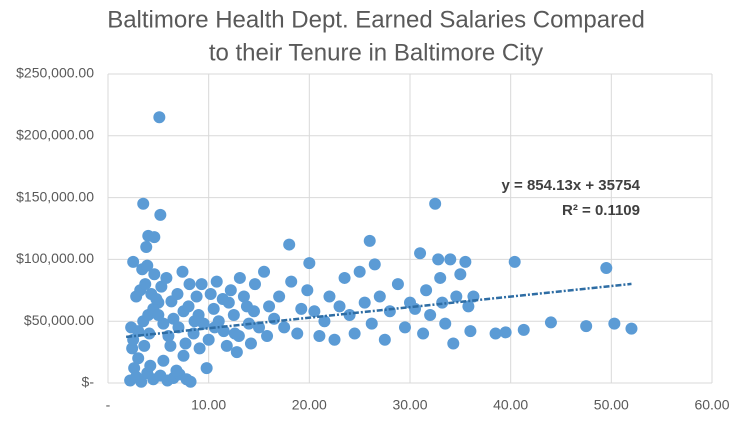 This screenshot has height=426, width=752. What do you see at coordinates (55, 73) in the screenshot?
I see `y-tick-label: $250,000.00` at bounding box center [55, 73].